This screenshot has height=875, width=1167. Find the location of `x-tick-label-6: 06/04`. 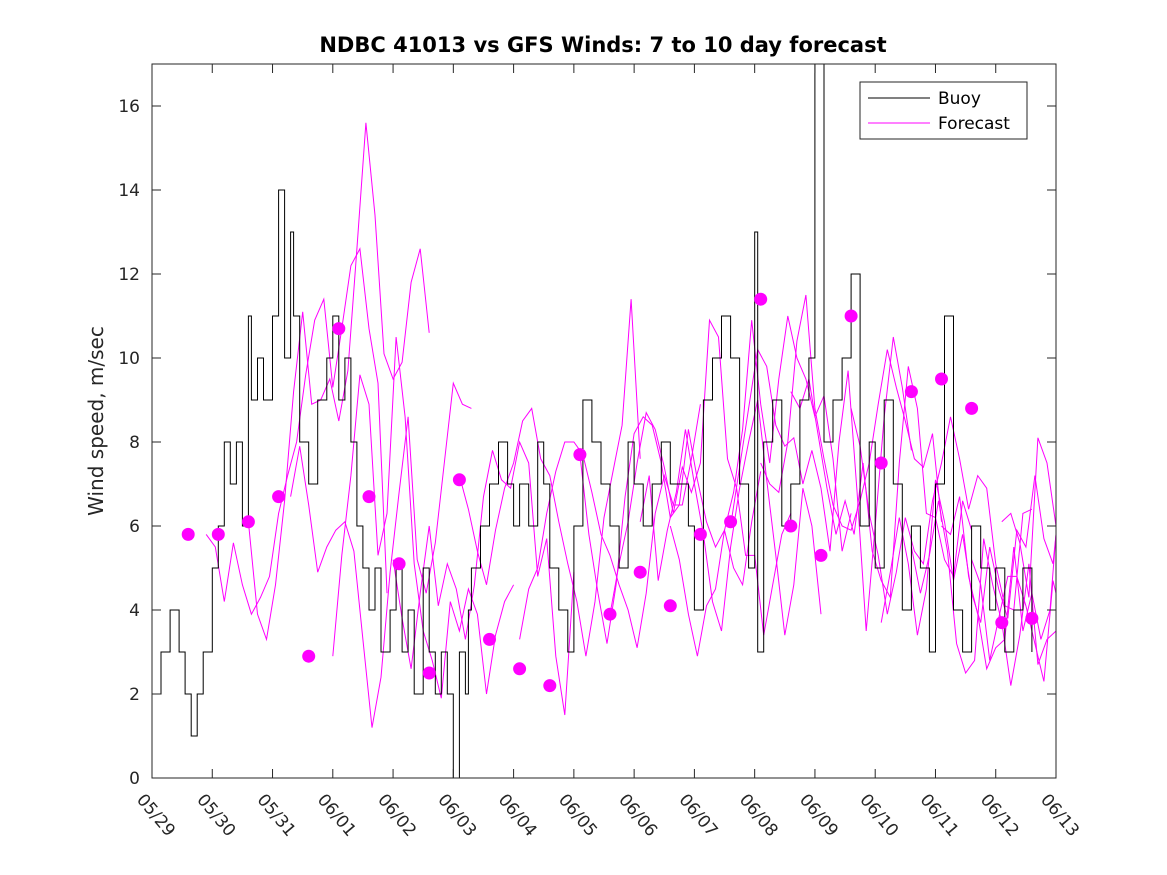

x-tick-label-6: 06/04 is located at coordinates (517, 815).